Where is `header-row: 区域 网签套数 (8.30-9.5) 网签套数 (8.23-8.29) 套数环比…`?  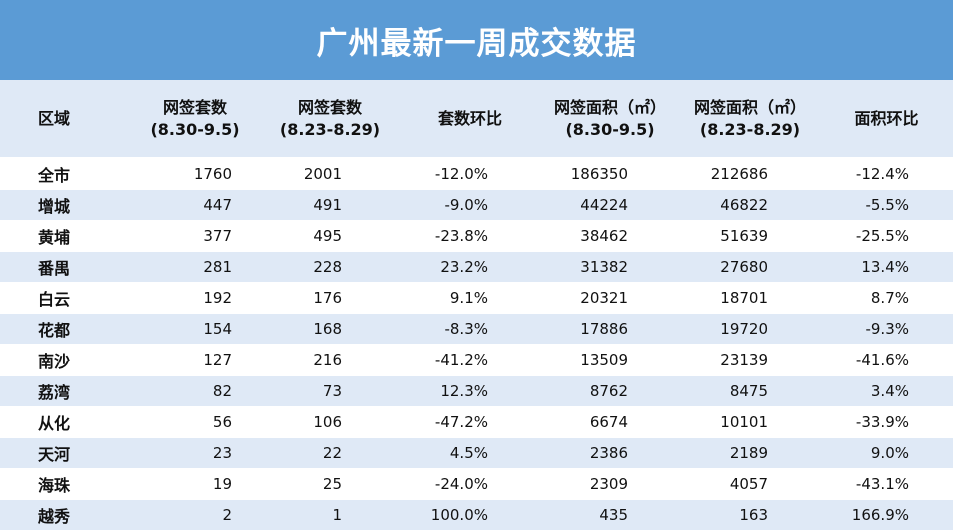
header-row: 区域 网签套数 (8.30-9.5) 网签套数 (8.23-8.29) 套数环比… is located at coordinates (476, 119).